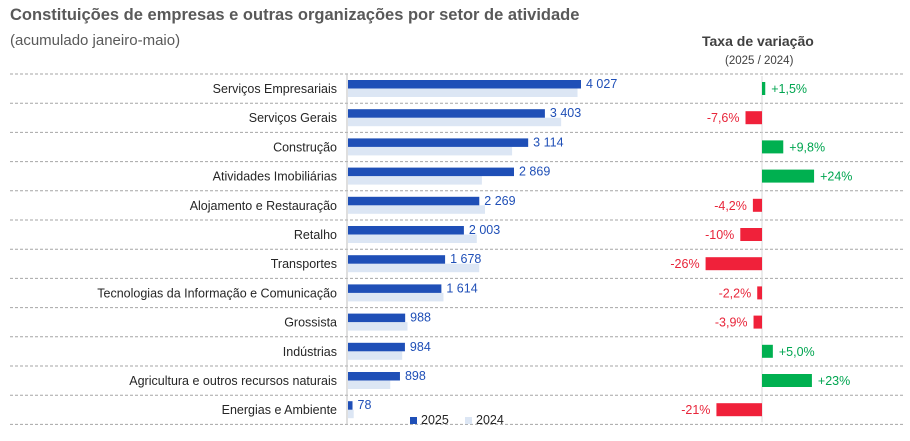  What do you see at coordinates (534, 172) in the screenshot?
I see `value-label: 2 869` at bounding box center [534, 172].